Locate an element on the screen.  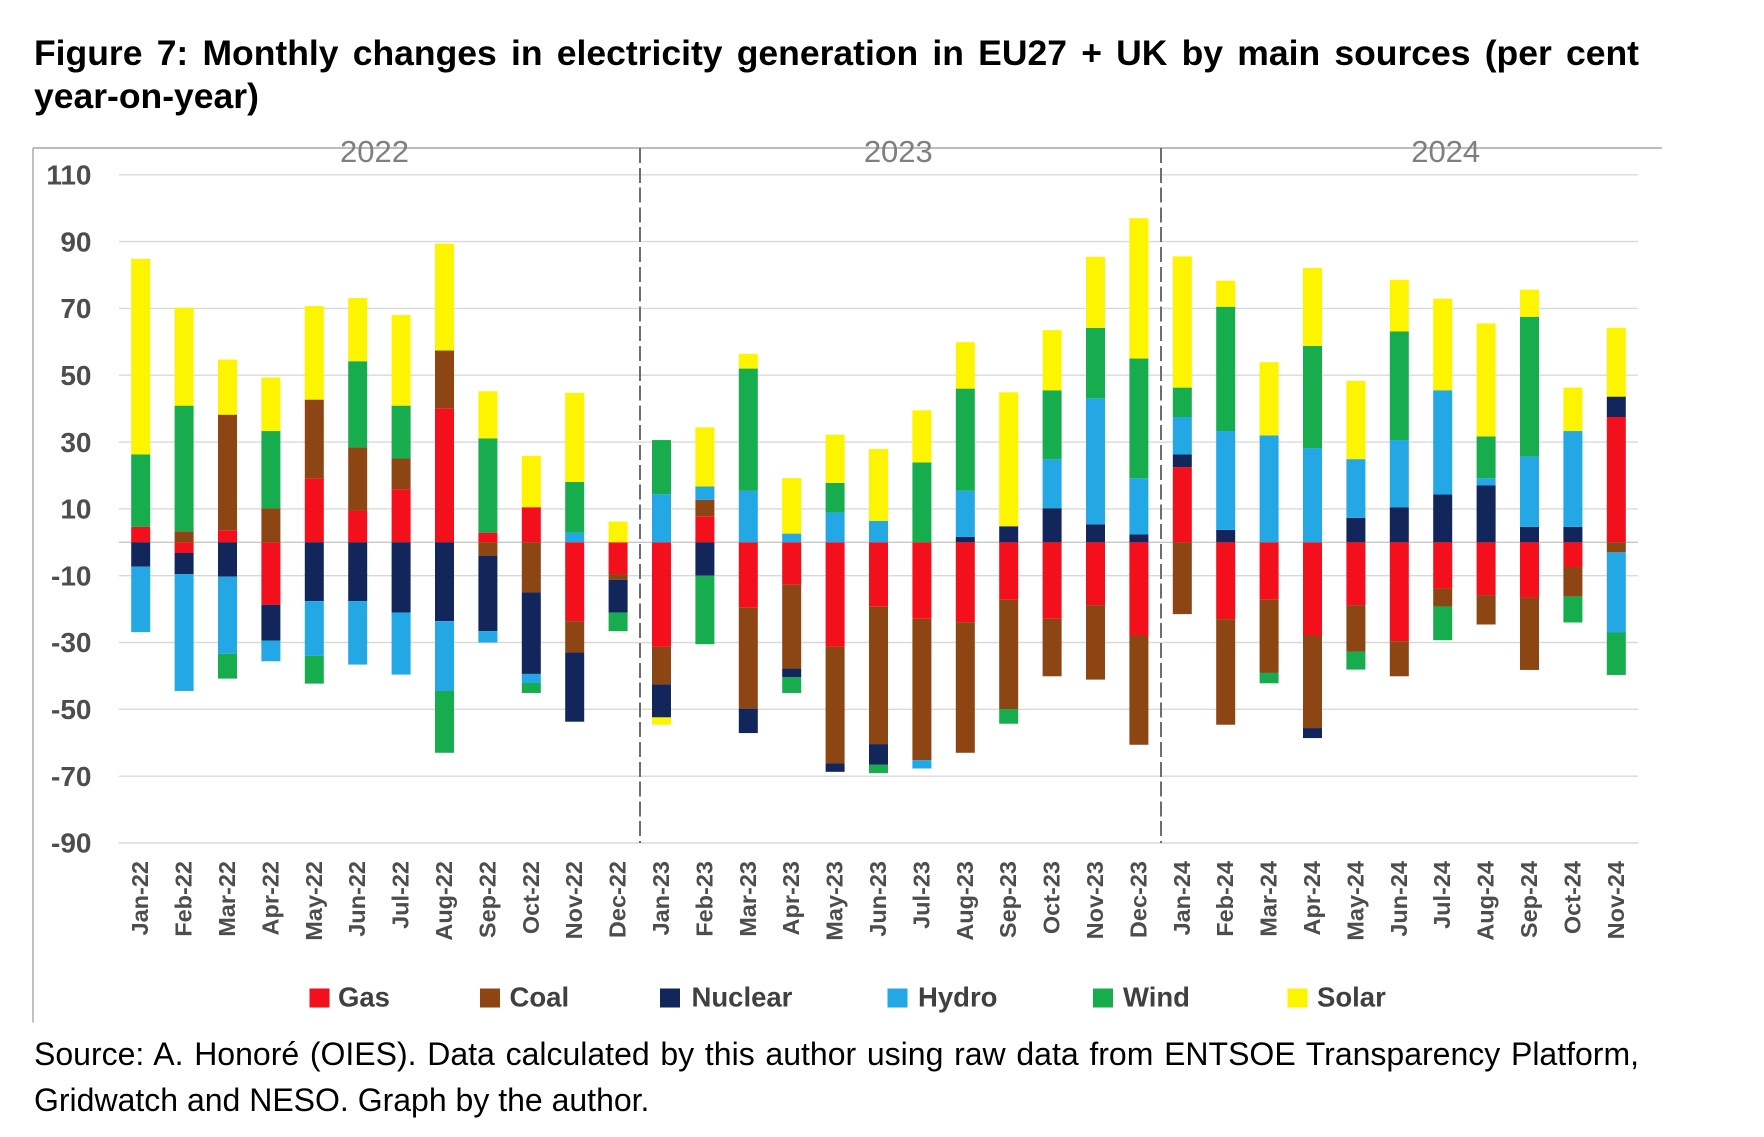
svg-text: Feb-23 is located at coordinates (704, 899).